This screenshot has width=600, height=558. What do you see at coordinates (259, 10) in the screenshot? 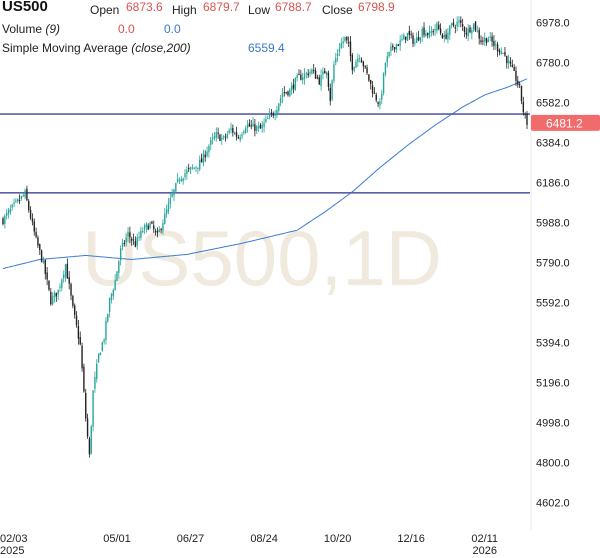
I see `low-label: Low` at bounding box center [259, 10].